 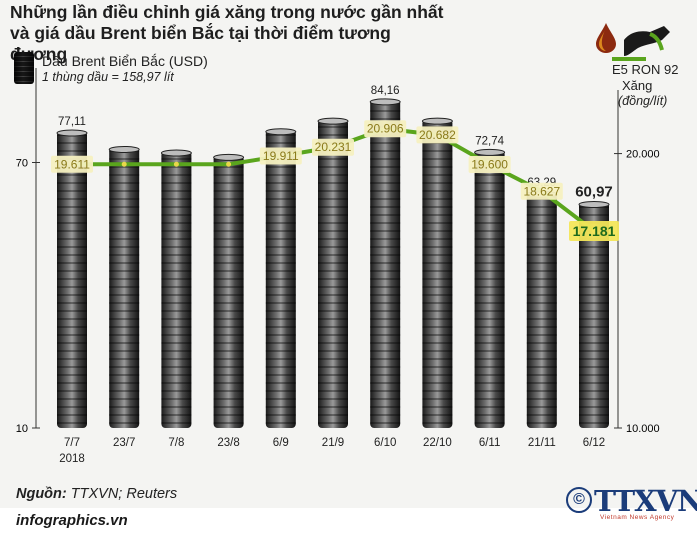 What do you see at coordinates (24, 68) in the screenshot?
I see `barrel-icon` at bounding box center [24, 68].